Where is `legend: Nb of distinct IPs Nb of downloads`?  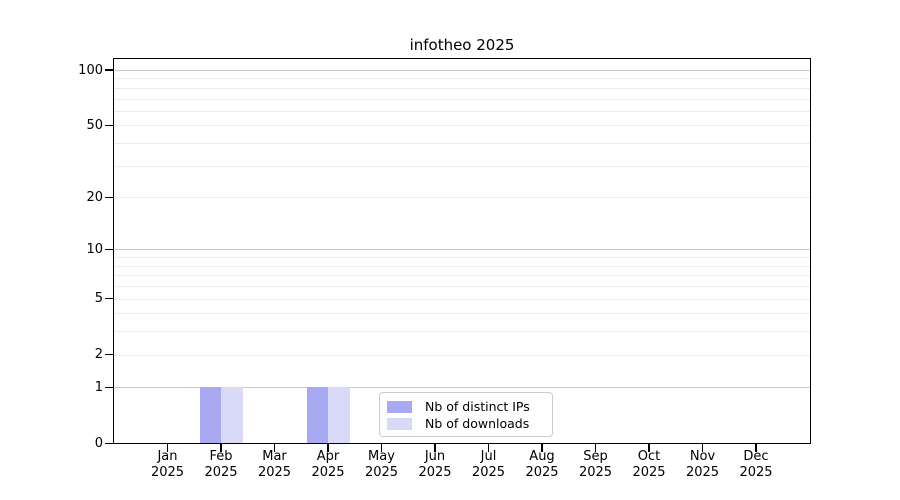 legend: Nb of distinct IPs Nb of downloads is located at coordinates (466, 414).